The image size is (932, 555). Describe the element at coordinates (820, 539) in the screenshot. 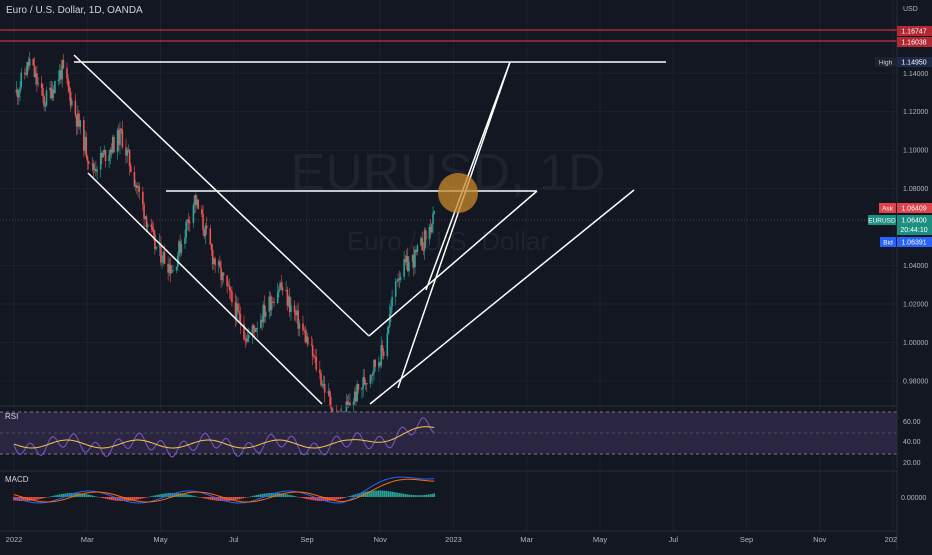

I see `time-label: Nov` at that location.